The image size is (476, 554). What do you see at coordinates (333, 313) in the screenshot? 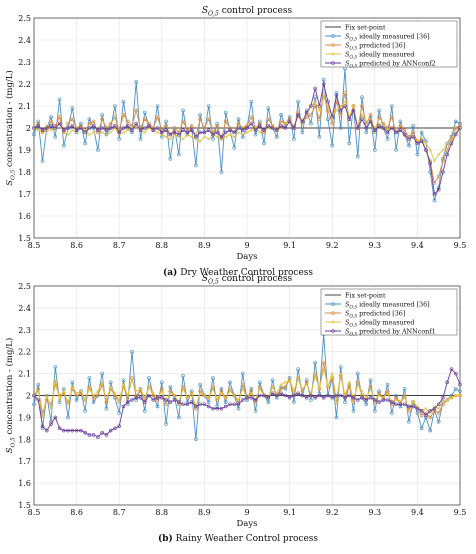
I see `legend-marker` at bounding box center [333, 313].